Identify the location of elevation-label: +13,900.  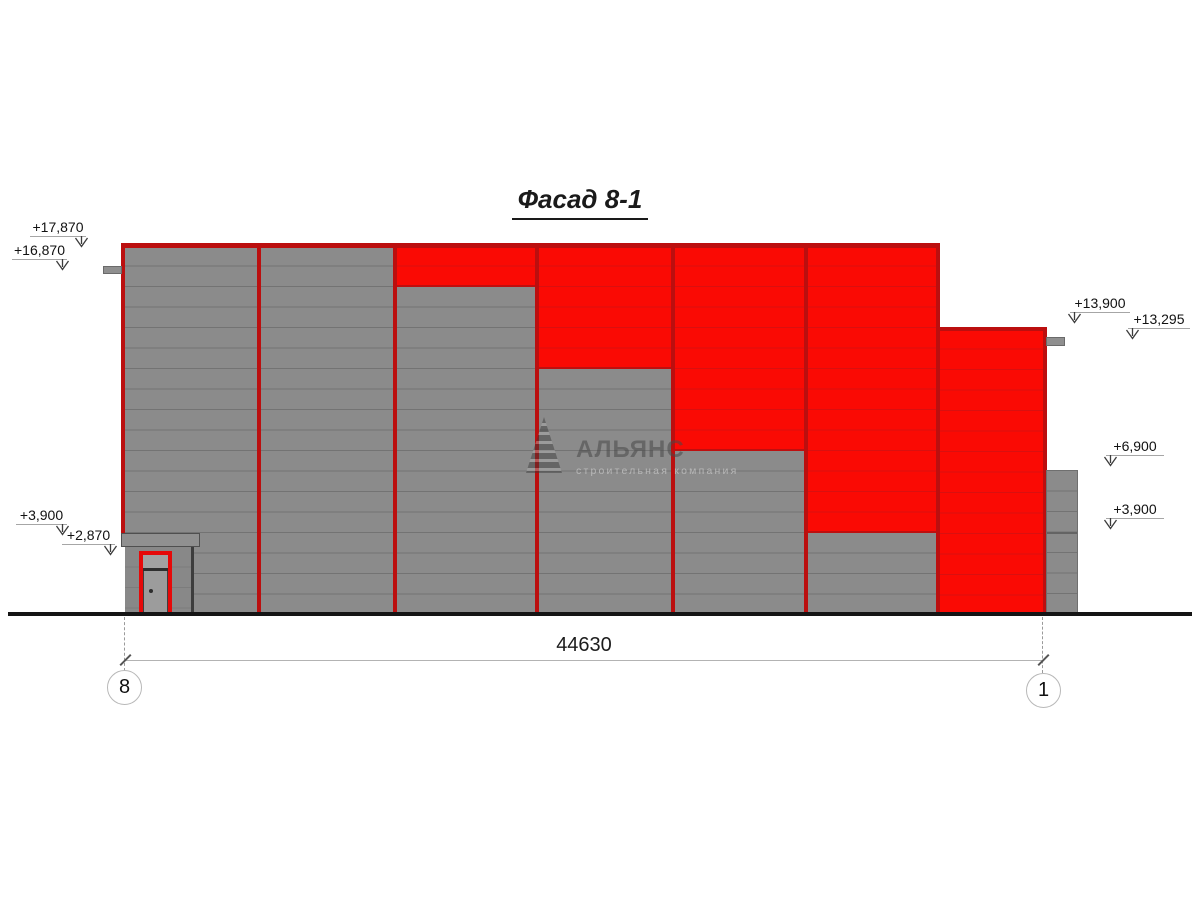
(1100, 303).